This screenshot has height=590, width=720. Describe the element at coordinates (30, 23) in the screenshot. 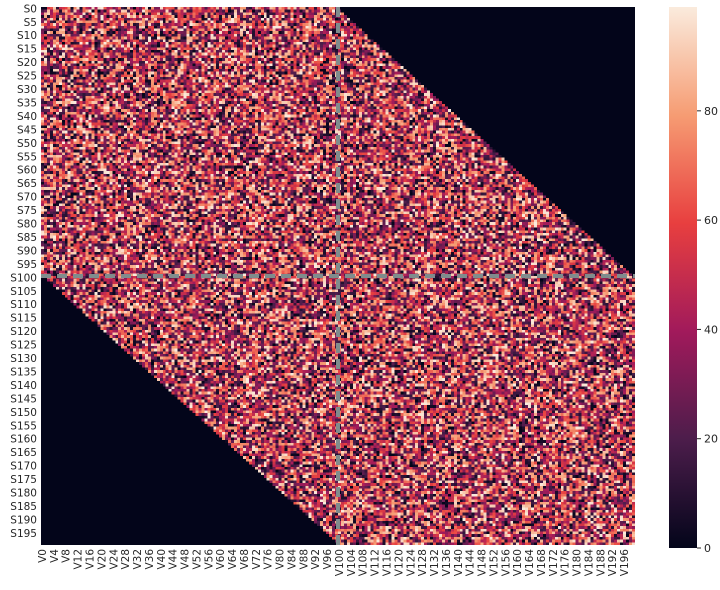

I see `row-tick-label: S5` at that location.